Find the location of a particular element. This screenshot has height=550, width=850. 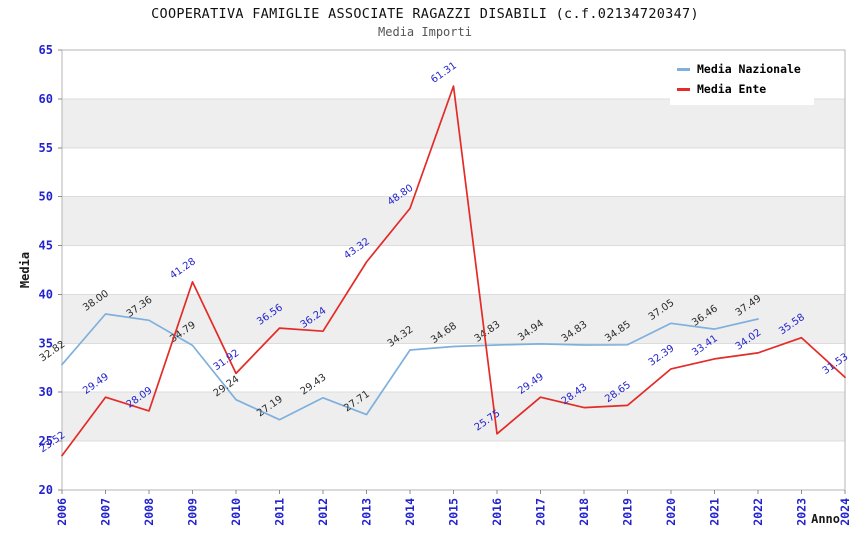

svg-text: 65 is located at coordinates (46, 50).